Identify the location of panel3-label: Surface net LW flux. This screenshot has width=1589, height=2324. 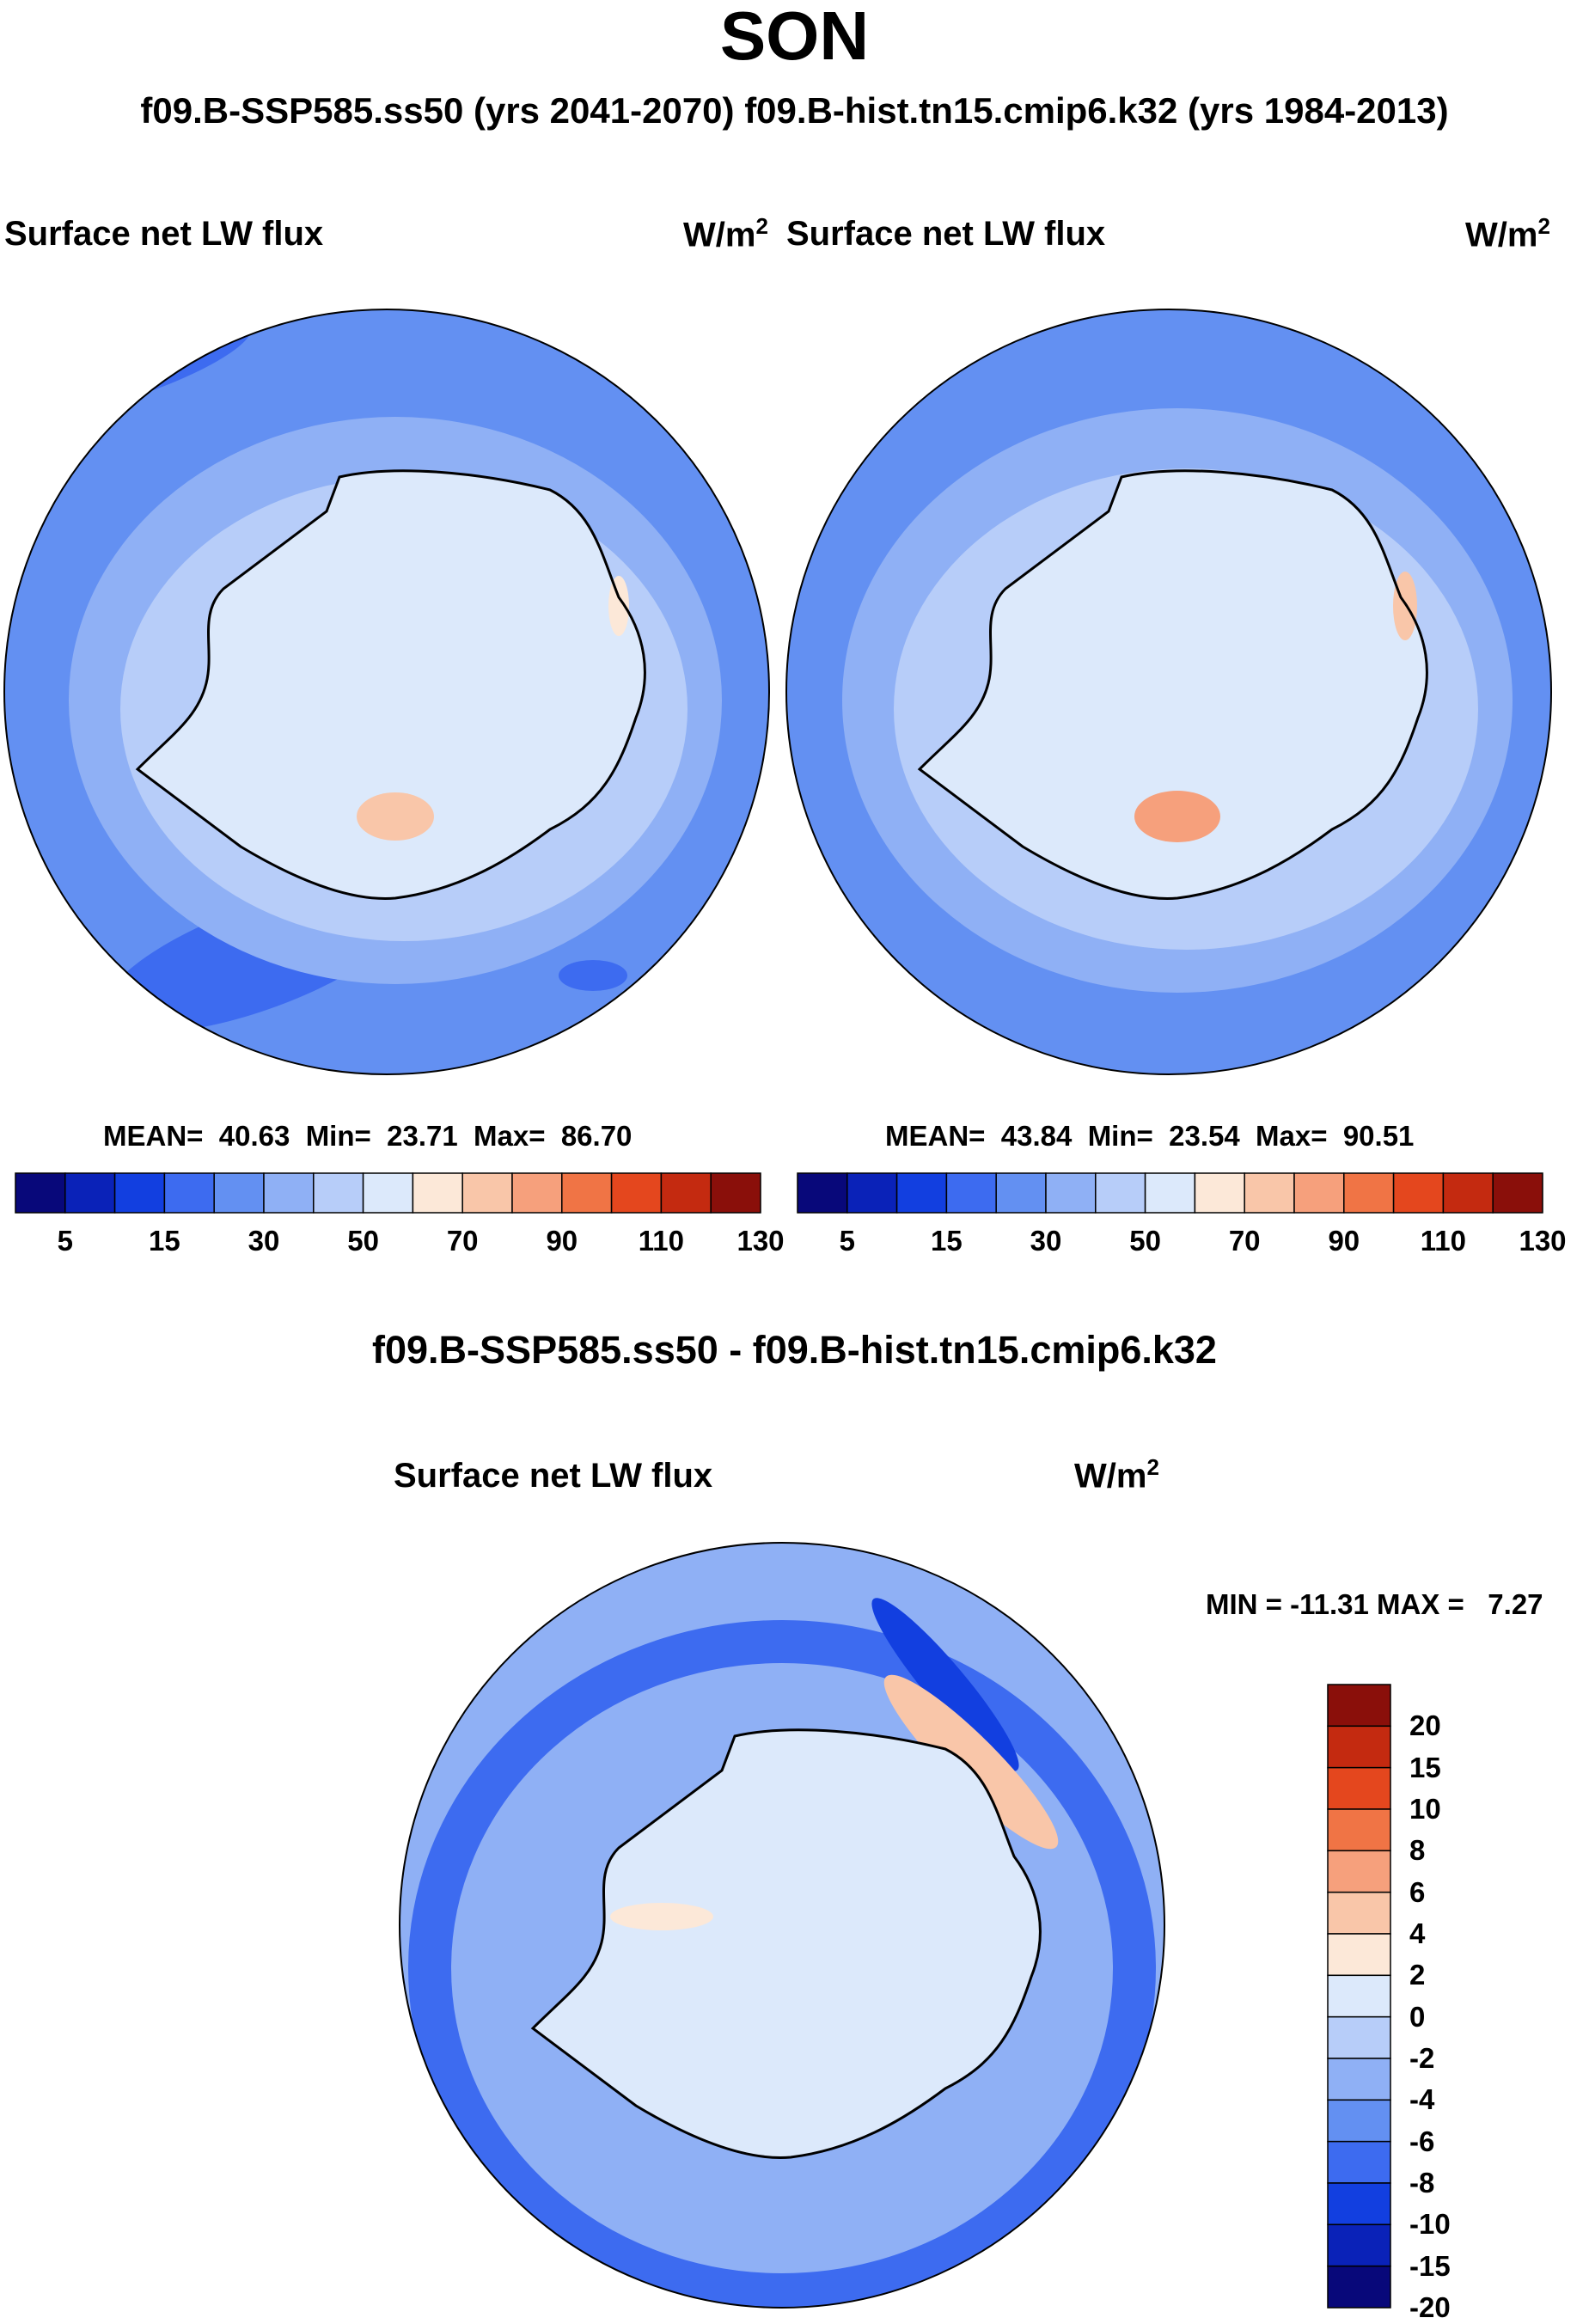
(553, 1476).